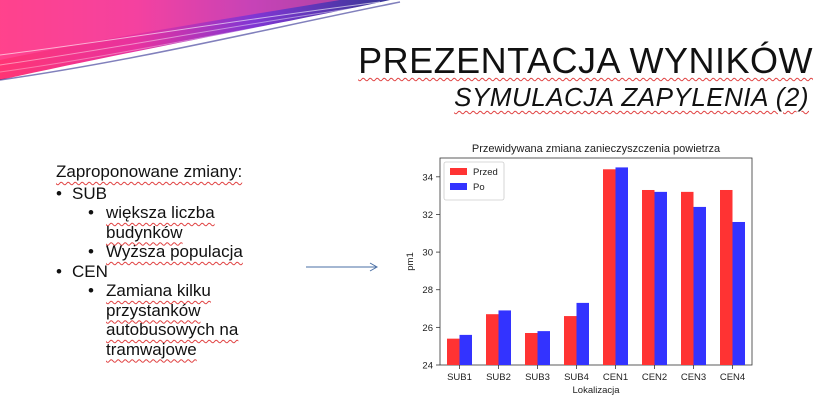 This screenshot has width=839, height=417. I want to click on bar-przed-sub1, so click(453, 351).